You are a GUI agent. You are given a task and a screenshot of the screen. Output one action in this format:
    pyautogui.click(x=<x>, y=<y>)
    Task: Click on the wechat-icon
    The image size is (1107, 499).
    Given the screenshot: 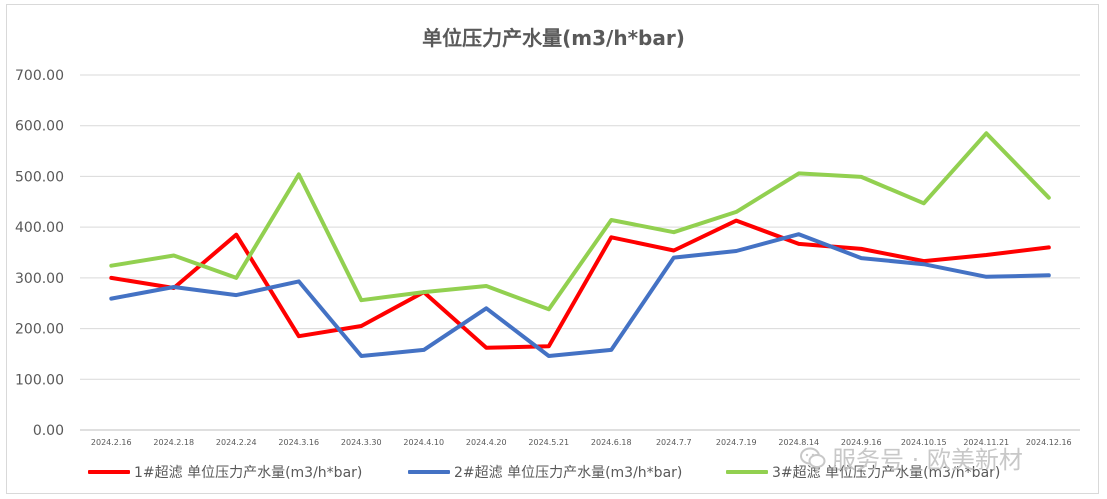 What is the action you would take?
    pyautogui.click(x=813, y=457)
    